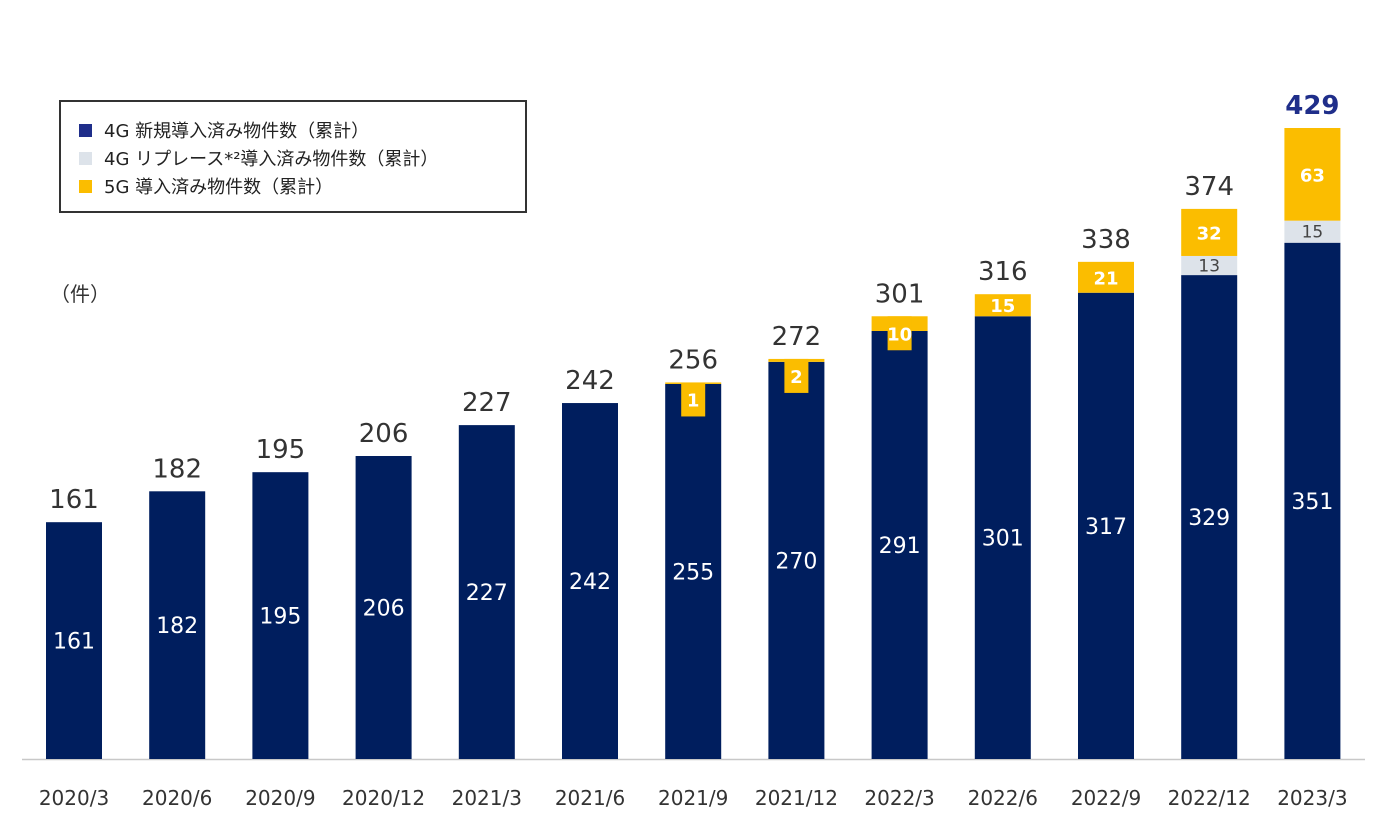 This screenshot has height=825, width=1387. Describe the element at coordinates (177, 798) in the screenshot. I see `x-tick-label: 2020/6` at that location.